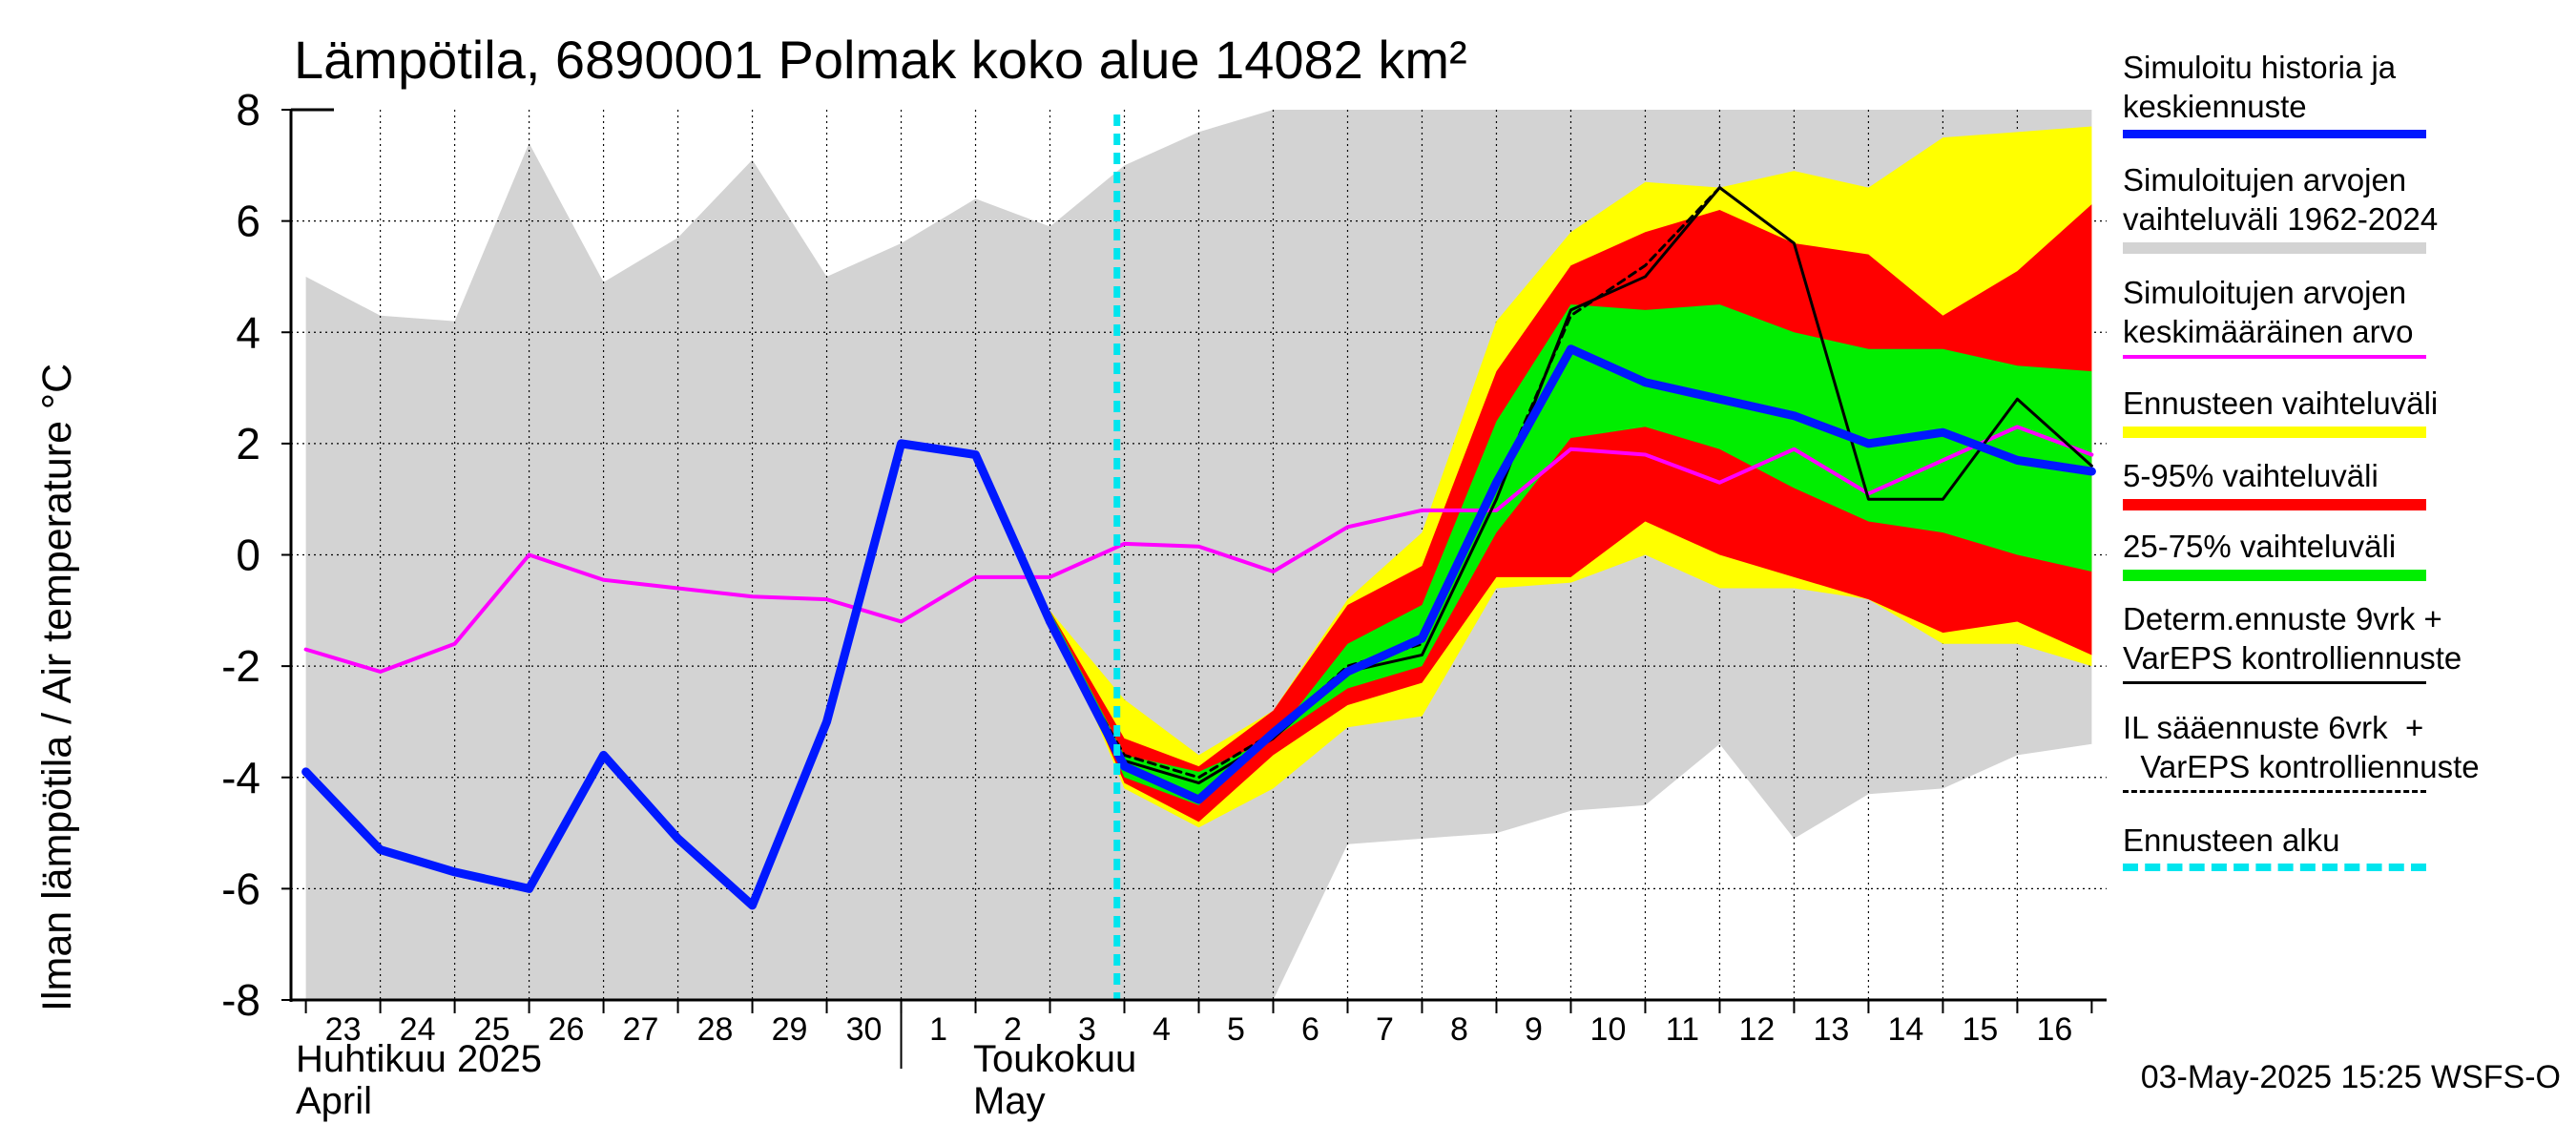  Describe the element at coordinates (2054, 1029) in the screenshot. I see `x-tick-label: 16` at that location.